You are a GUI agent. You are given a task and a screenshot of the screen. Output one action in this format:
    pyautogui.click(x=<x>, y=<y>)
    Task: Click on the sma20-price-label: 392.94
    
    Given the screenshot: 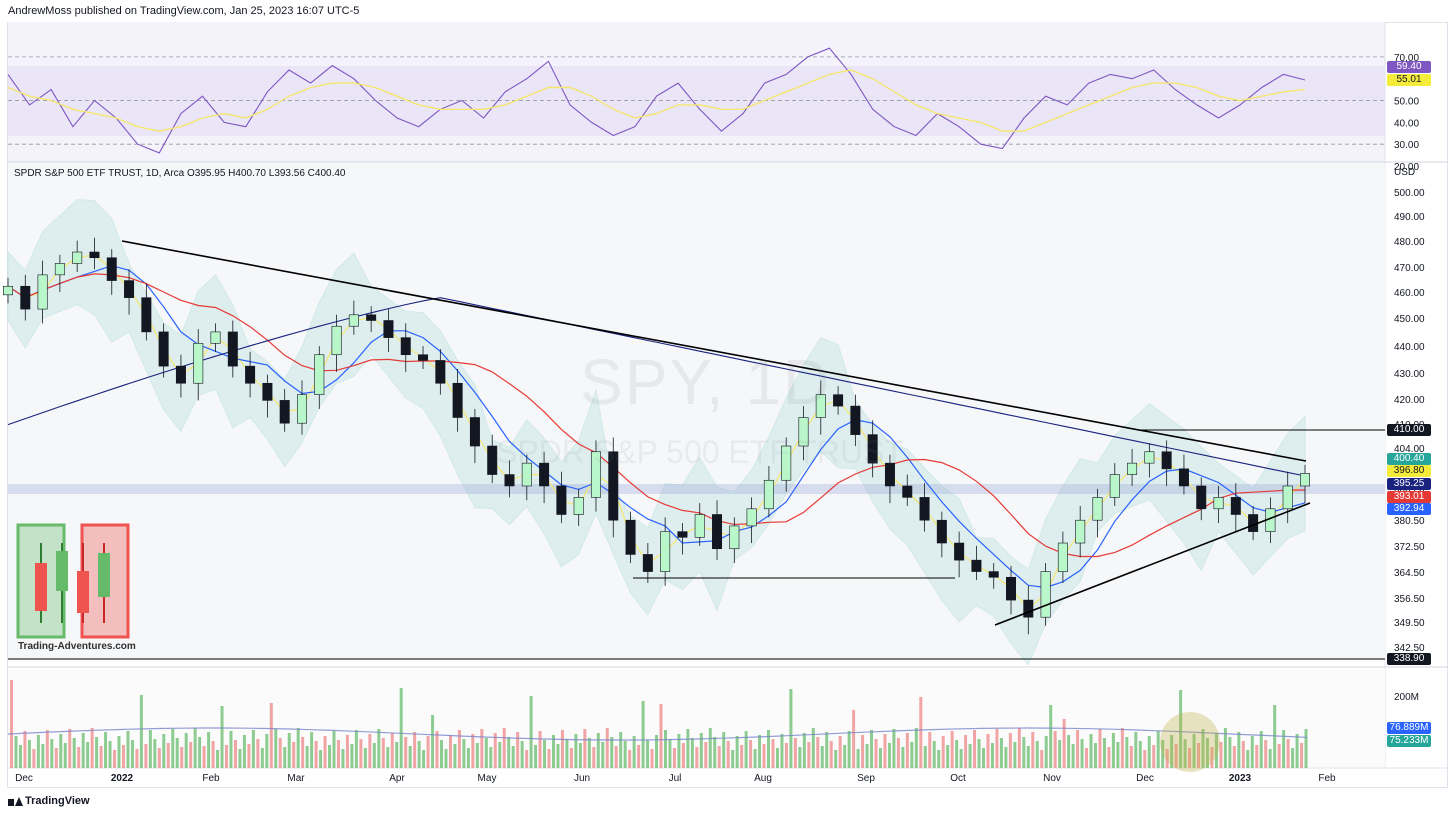 What is the action you would take?
    pyautogui.click(x=1409, y=509)
    